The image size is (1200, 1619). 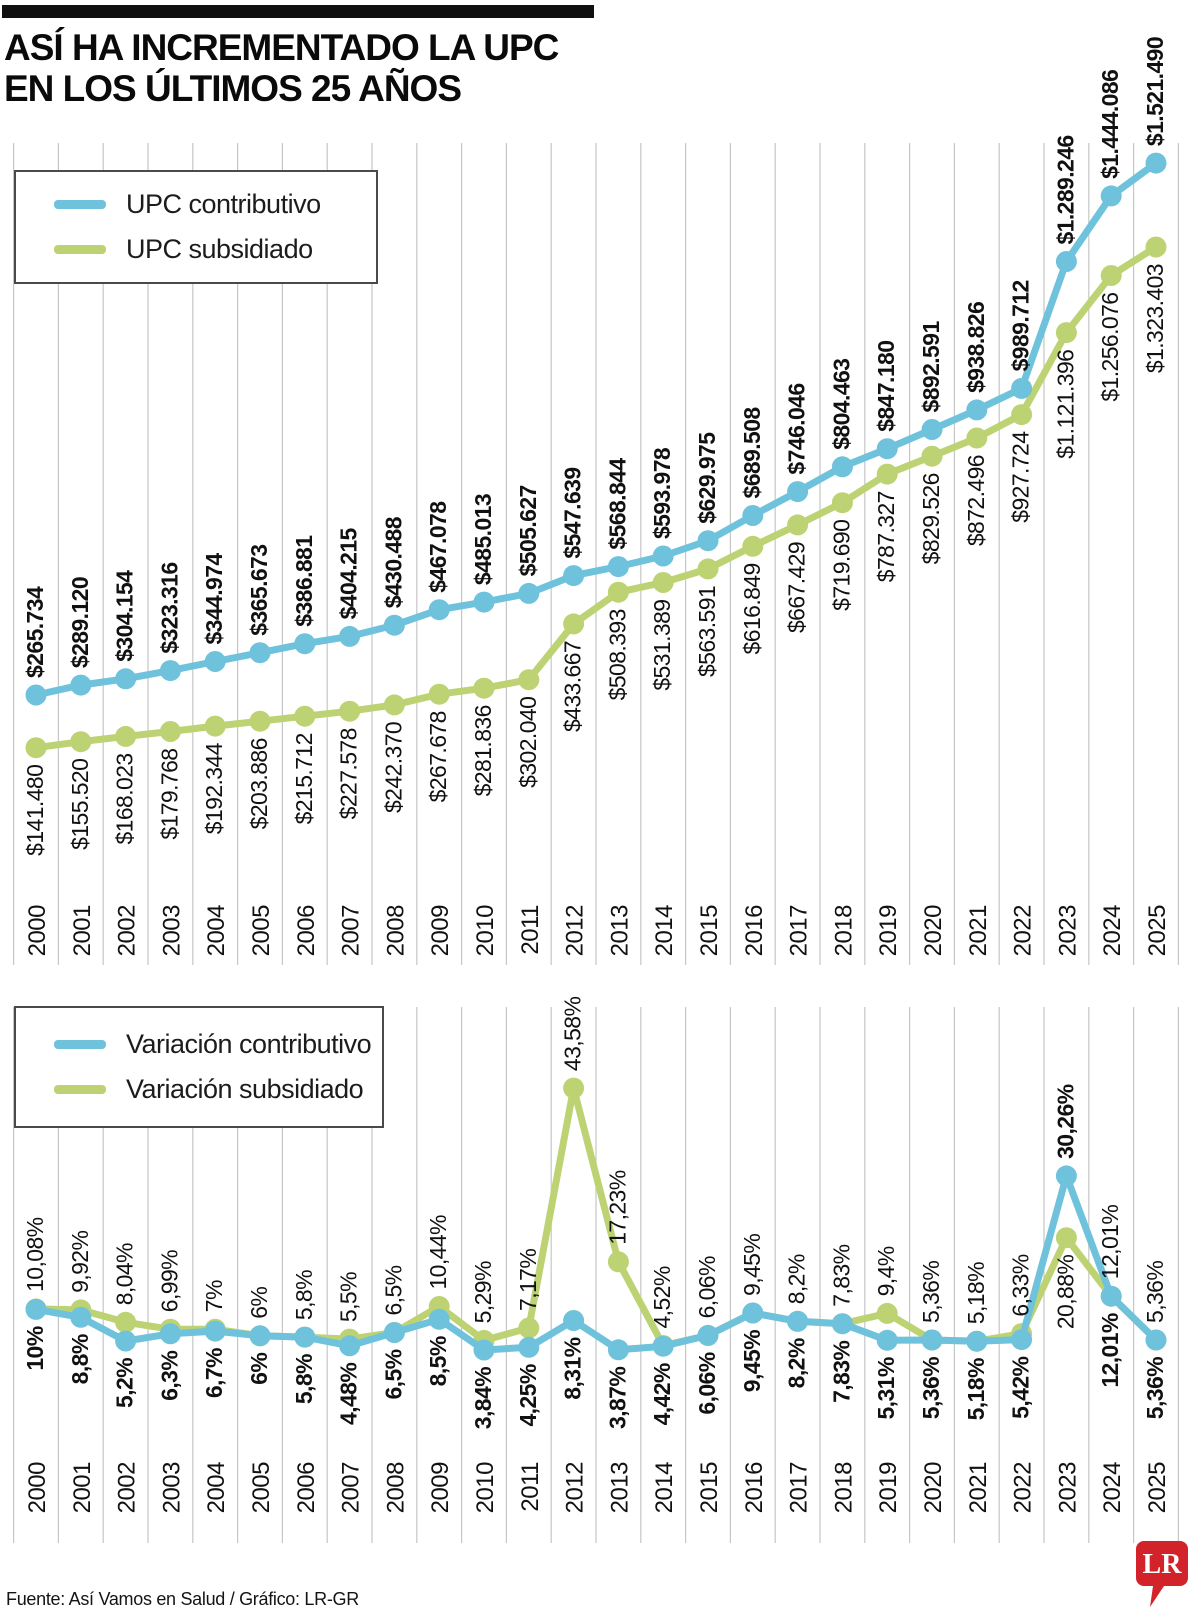 I want to click on svg-text: 8,8%, so click(x=80, y=1359).